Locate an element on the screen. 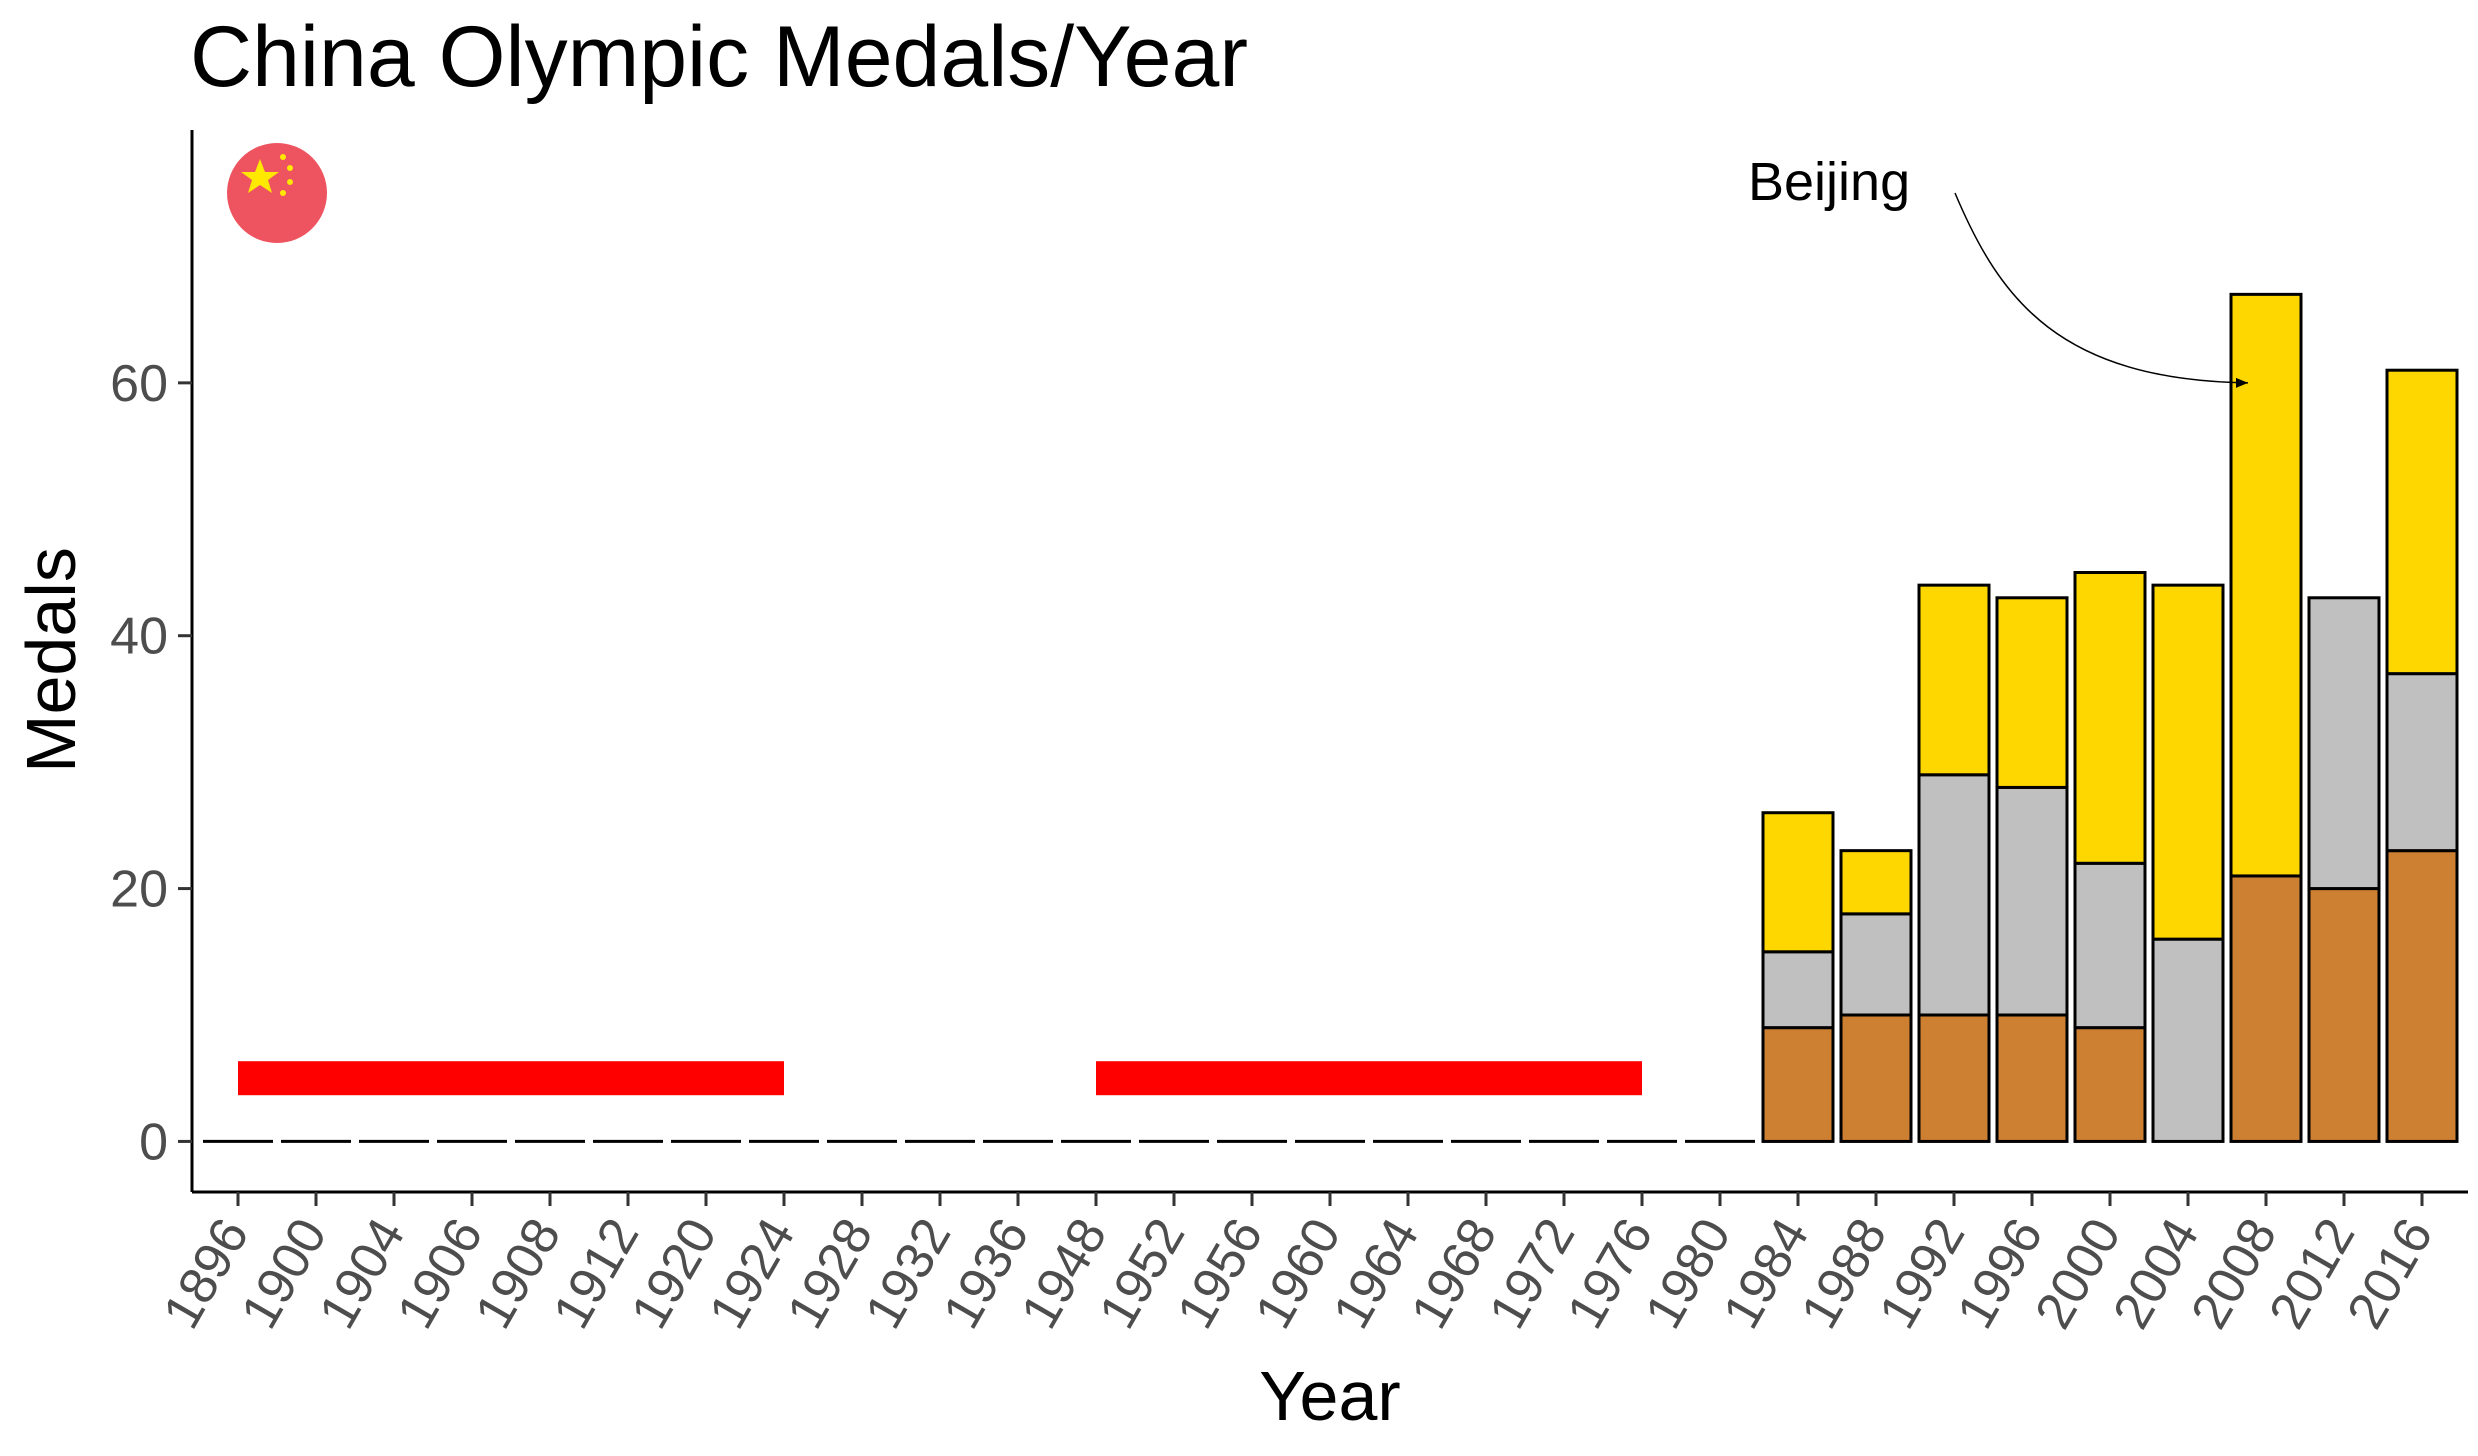 The height and width of the screenshot is (1456, 2478). x-tick-label-1976: 1976 is located at coordinates (1610, 1273).